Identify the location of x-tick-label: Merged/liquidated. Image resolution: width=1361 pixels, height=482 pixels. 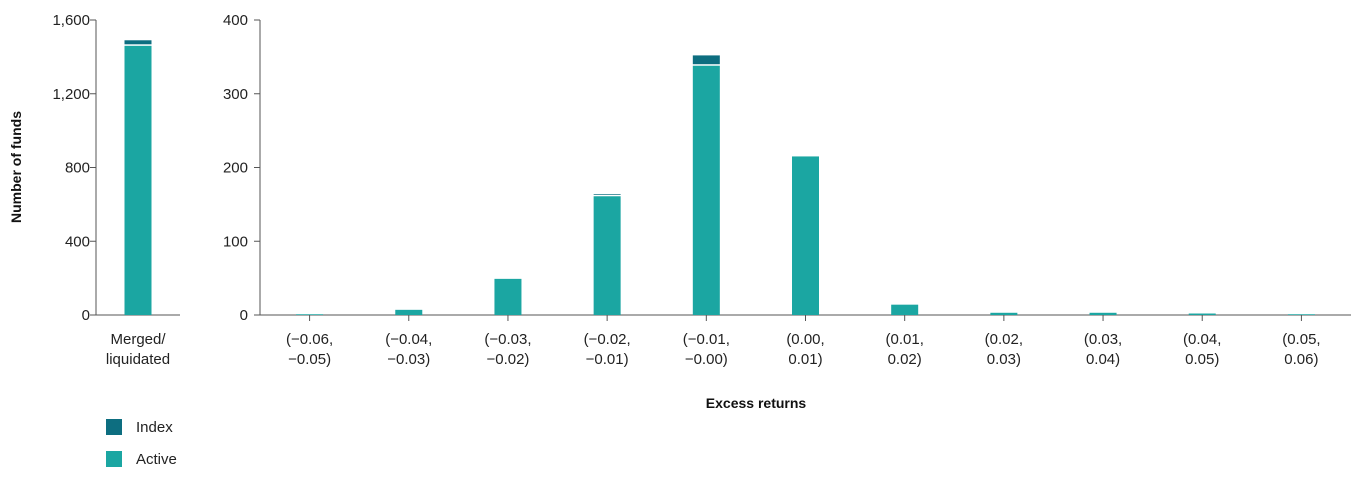
(138, 349).